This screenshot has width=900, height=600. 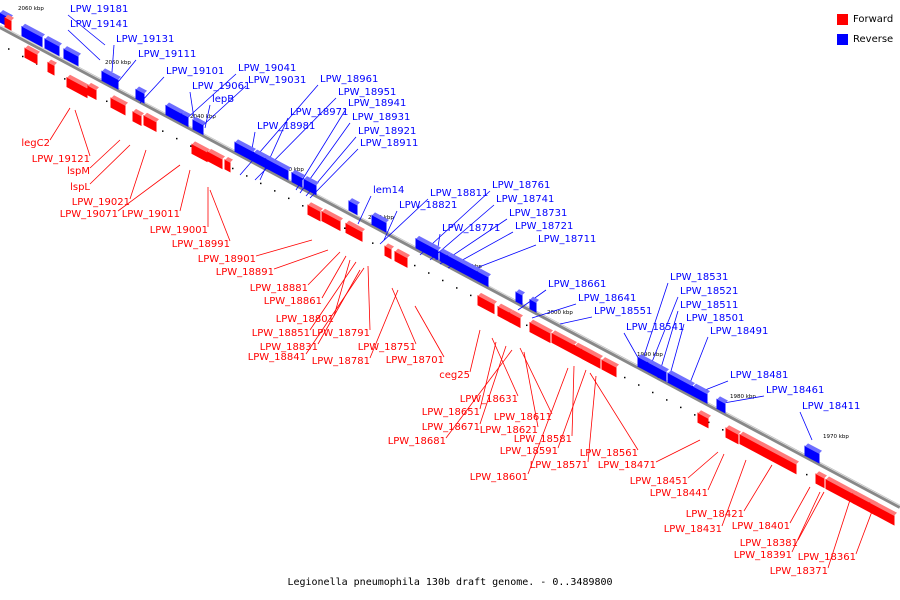 I want to click on gene-label: LPW_18941, so click(x=377, y=103).